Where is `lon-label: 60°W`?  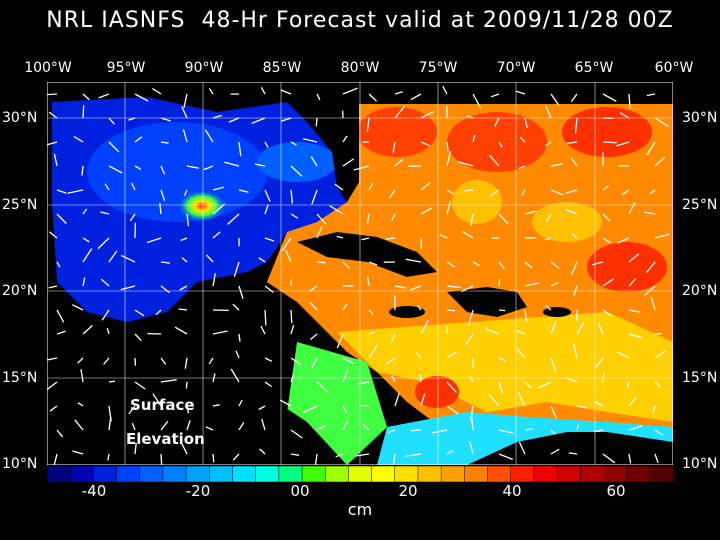
lon-label: 60°W is located at coordinates (674, 68).